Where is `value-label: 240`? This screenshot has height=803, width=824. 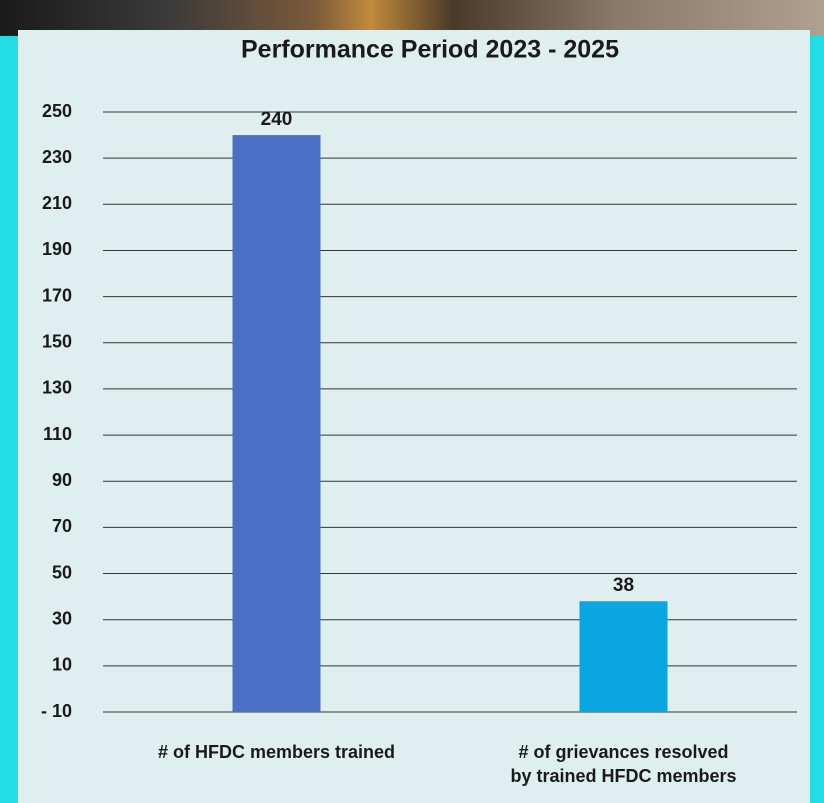 value-label: 240 is located at coordinates (277, 119).